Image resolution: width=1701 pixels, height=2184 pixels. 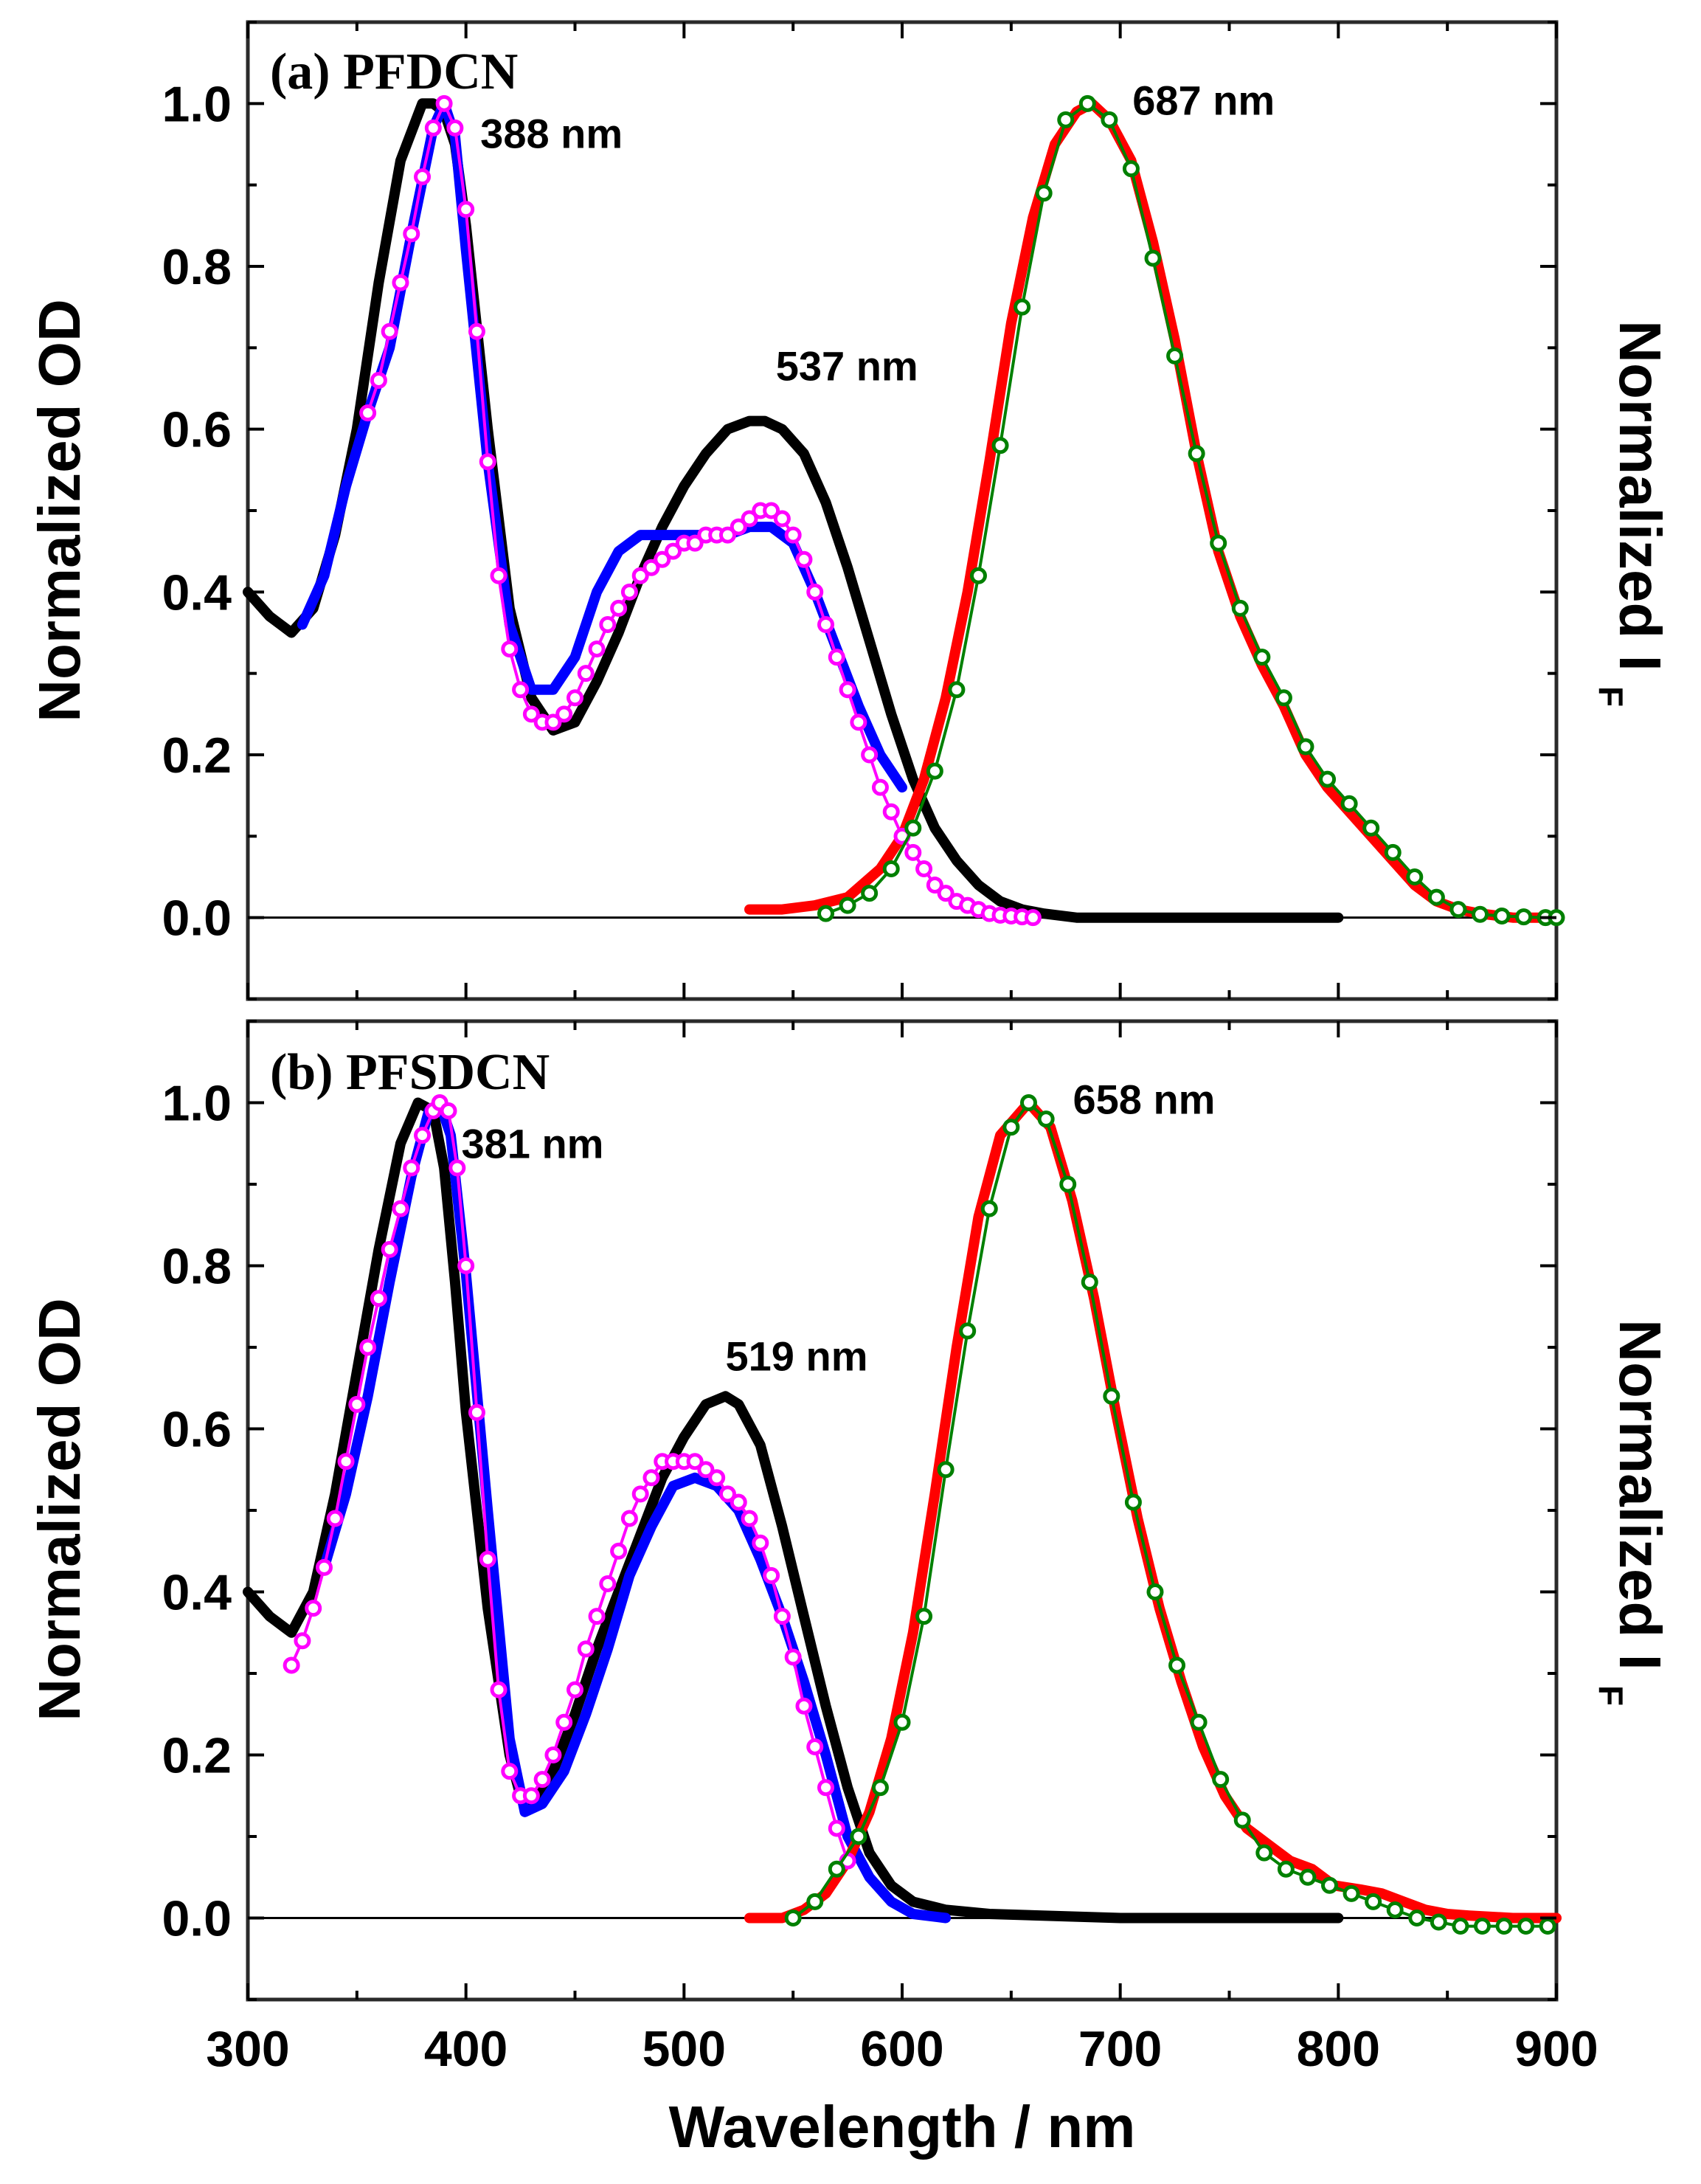 What do you see at coordinates (1556, 2049) in the screenshot?
I see `x-tick-label: 900` at bounding box center [1556, 2049].